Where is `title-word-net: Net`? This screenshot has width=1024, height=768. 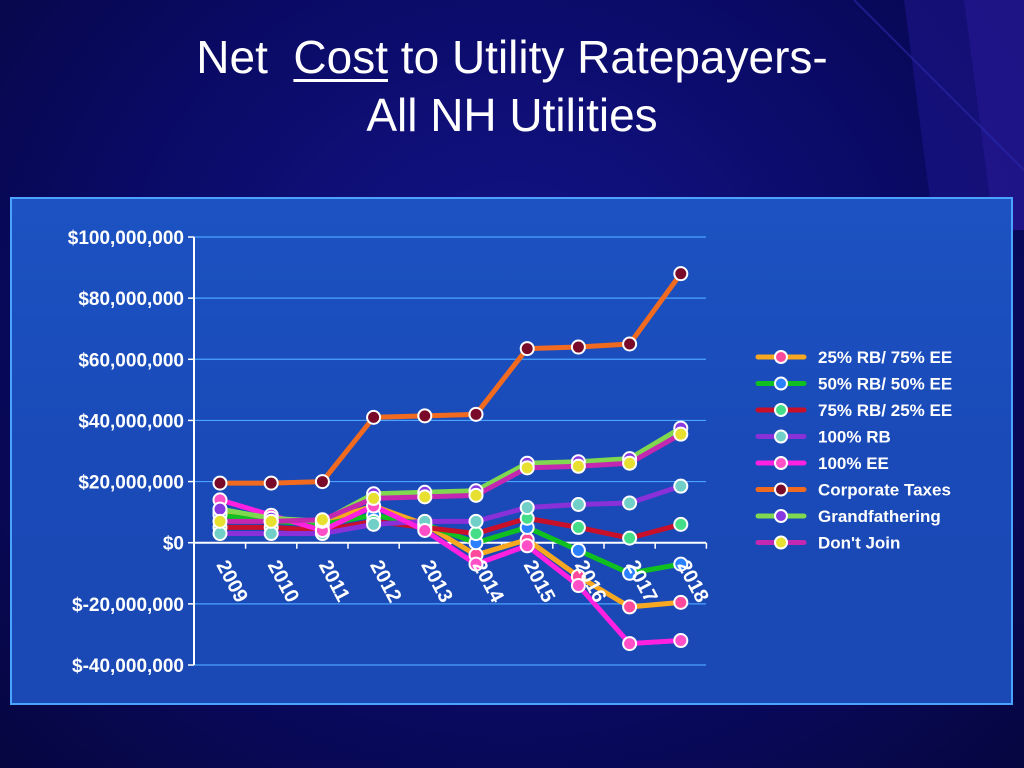
title-word-net: Net is located at coordinates (232, 57).